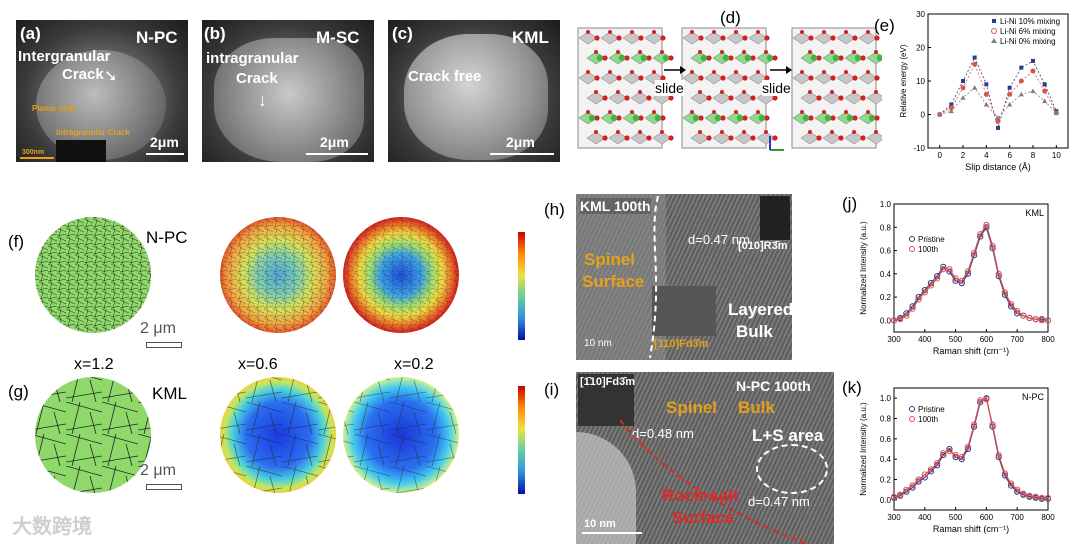  What do you see at coordinates (258, 364) in the screenshot?
I see `x-label-2: x=0.6` at bounding box center [258, 364].